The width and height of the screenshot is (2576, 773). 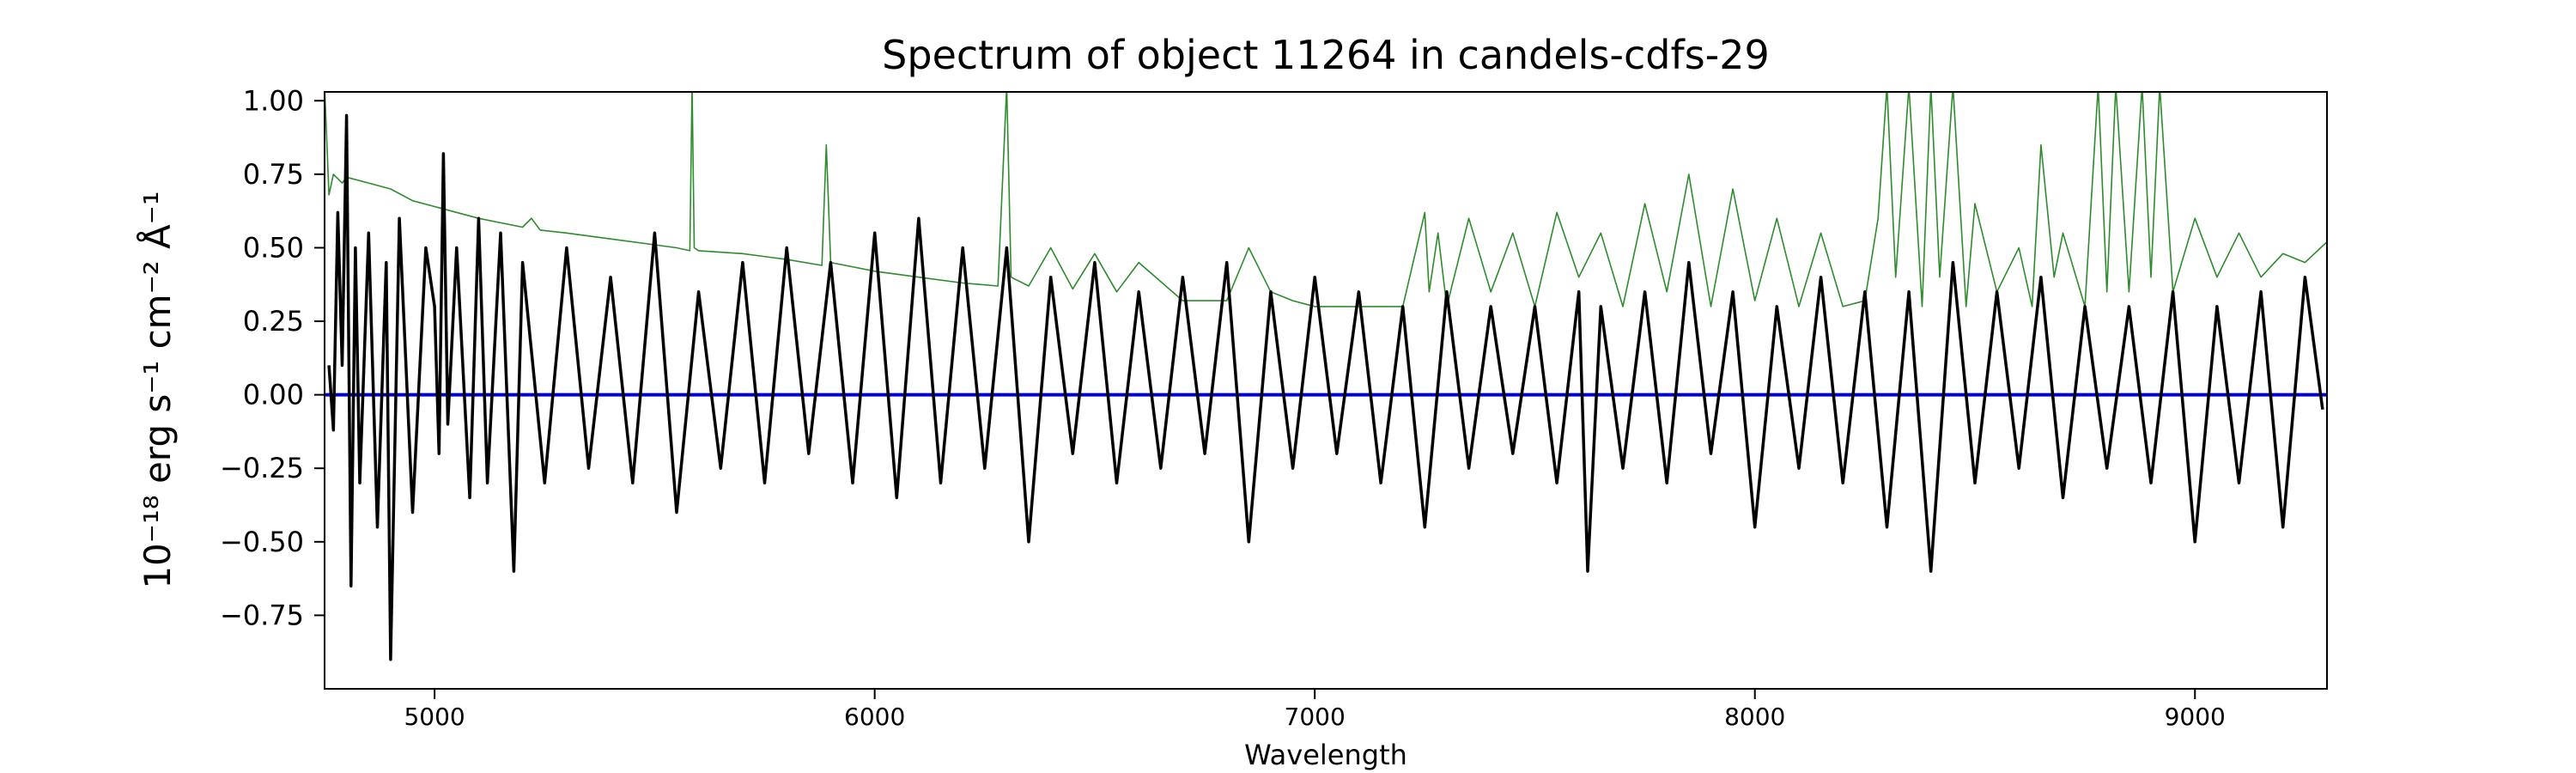 I want to click on y-tick-label: 0.50, so click(x=273, y=248).